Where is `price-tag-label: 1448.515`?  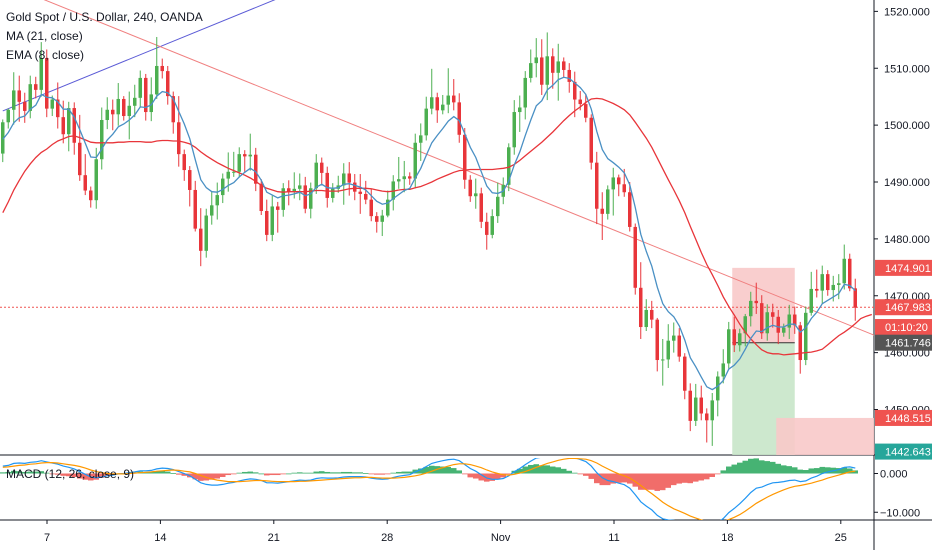
price-tag-label: 1448.515 is located at coordinates (908, 419).